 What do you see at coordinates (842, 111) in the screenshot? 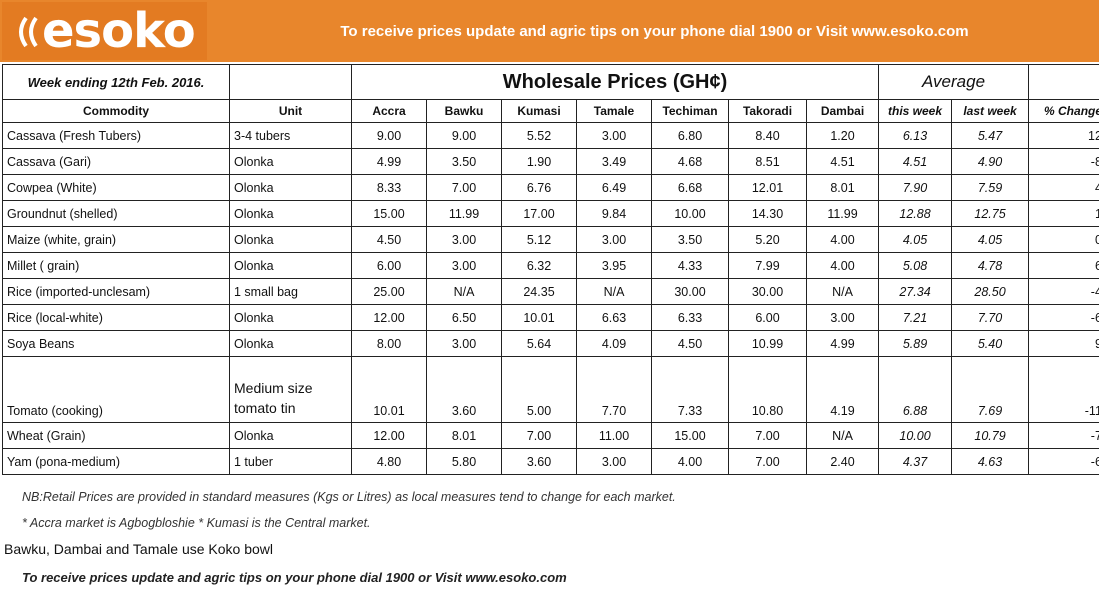
I see `col-market-dambai: Dambai` at bounding box center [842, 111].